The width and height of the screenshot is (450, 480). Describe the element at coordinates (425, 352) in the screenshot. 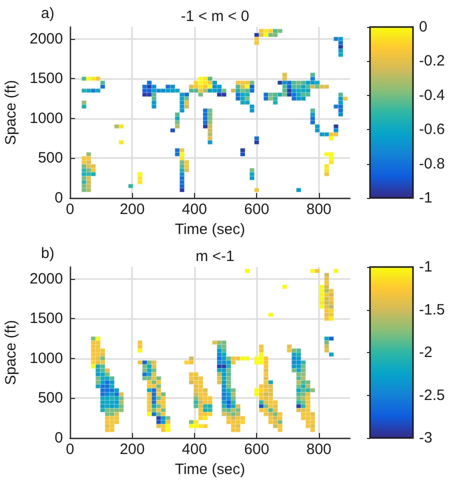

I see `color-bar-label: -2` at that location.